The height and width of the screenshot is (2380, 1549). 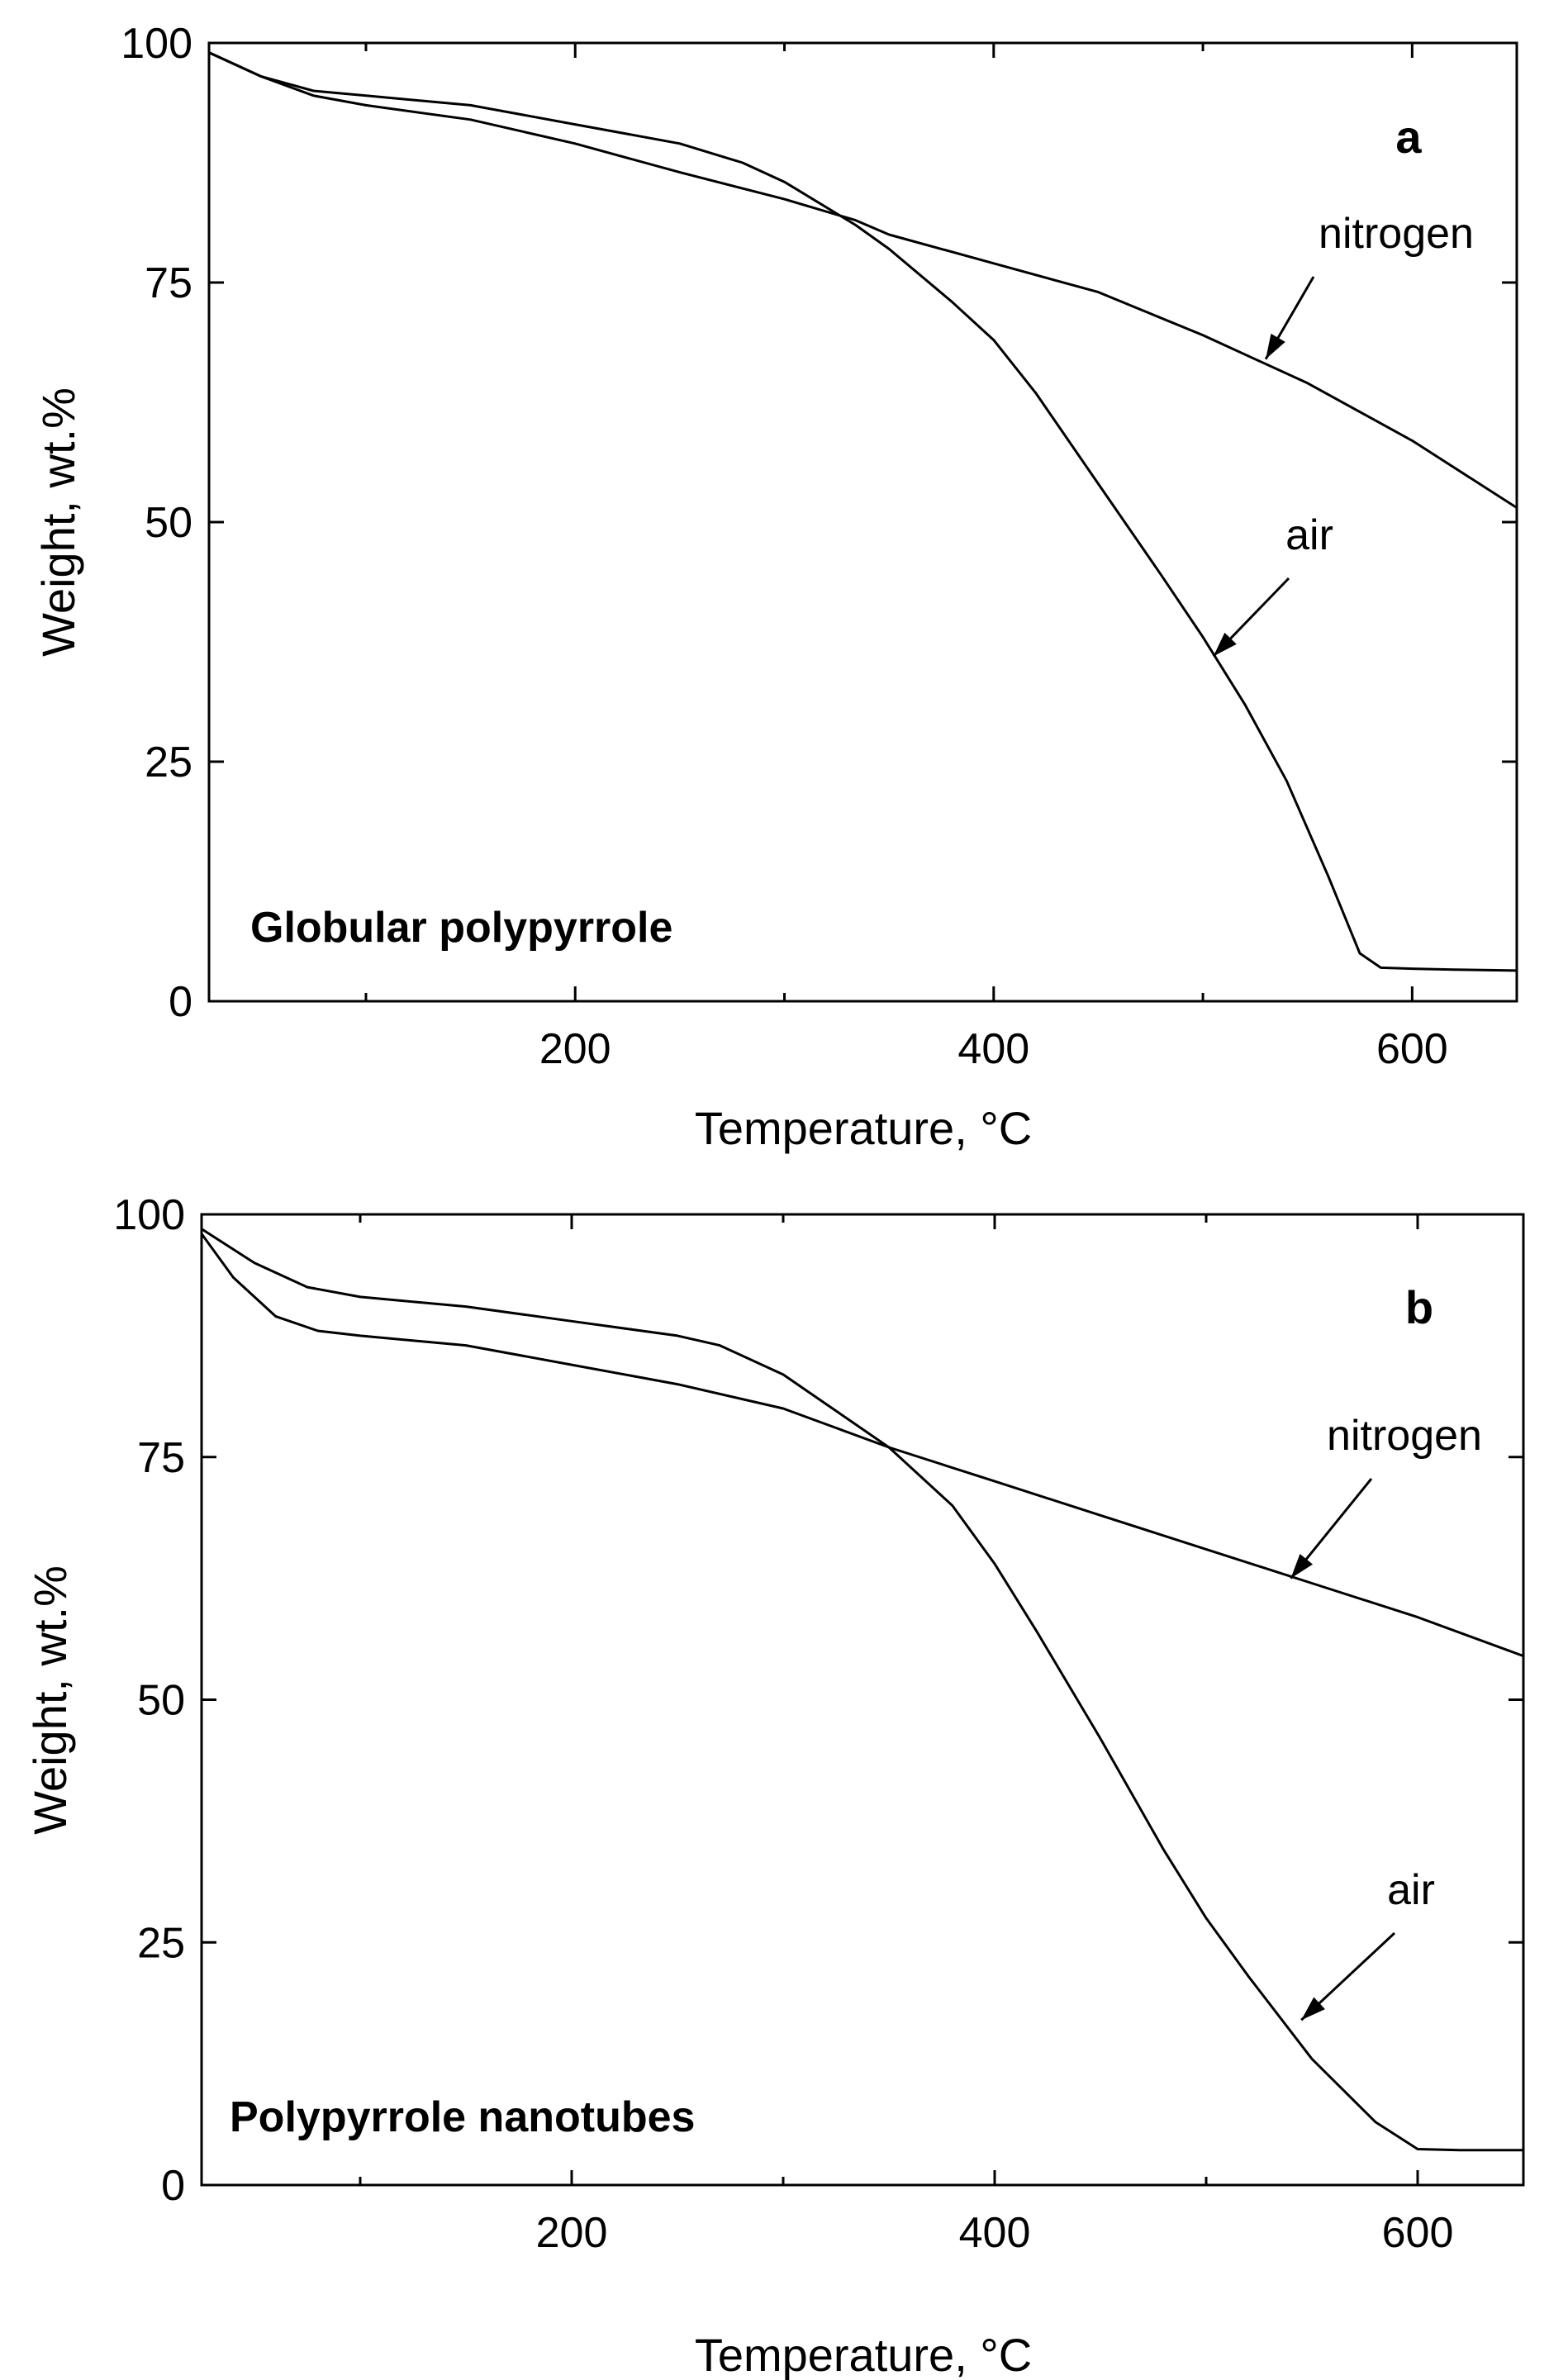 I want to click on panel-letter: a, so click(x=1408, y=137).